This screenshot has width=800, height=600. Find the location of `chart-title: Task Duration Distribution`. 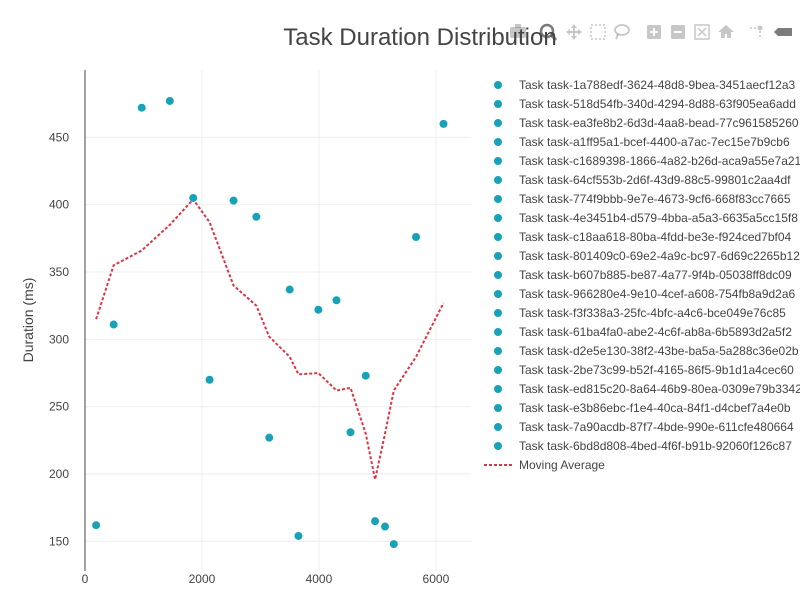

chart-title: Task Duration Distribution is located at coordinates (419, 37).